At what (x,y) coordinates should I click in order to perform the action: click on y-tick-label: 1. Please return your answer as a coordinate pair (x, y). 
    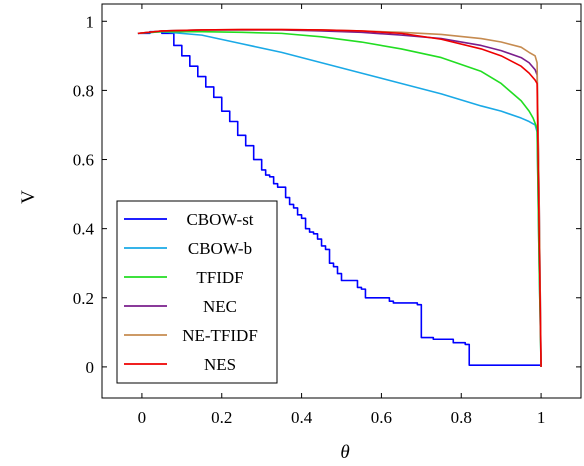
    Looking at the image, I should click on (90, 21).